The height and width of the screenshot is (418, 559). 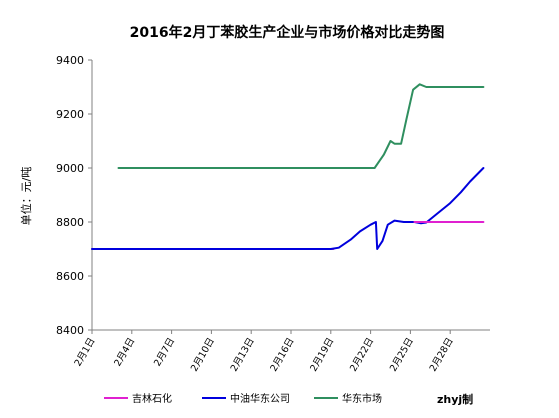 I want to click on y-tick-label: 9200, so click(x=70, y=114).